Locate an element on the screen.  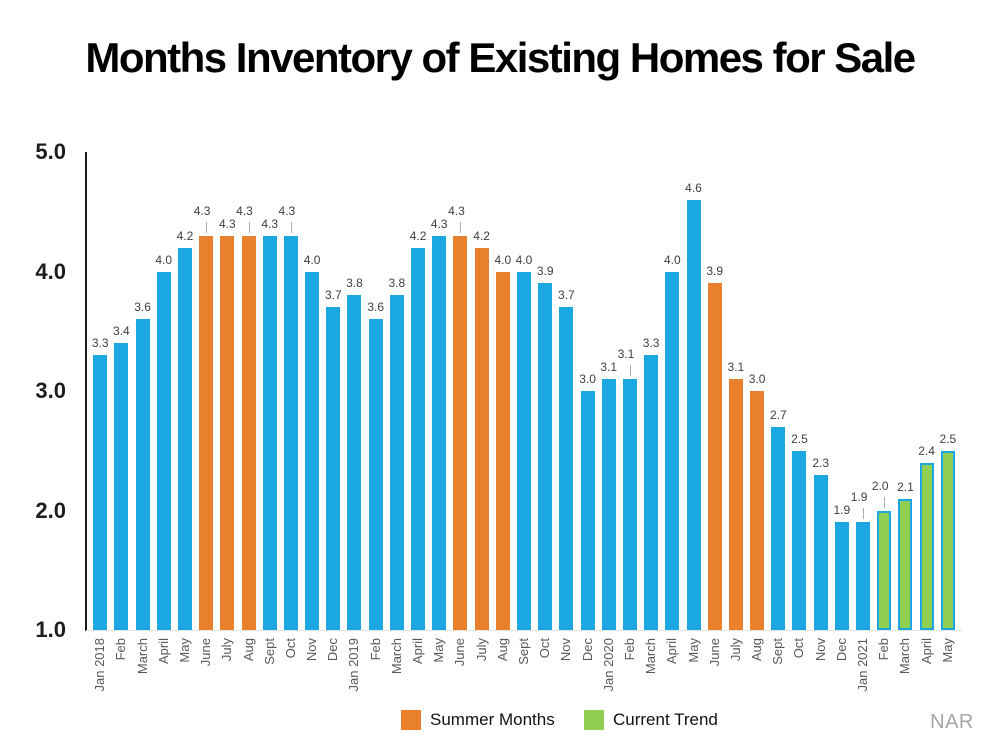
x-axis-baseline is located at coordinates (524, 630).